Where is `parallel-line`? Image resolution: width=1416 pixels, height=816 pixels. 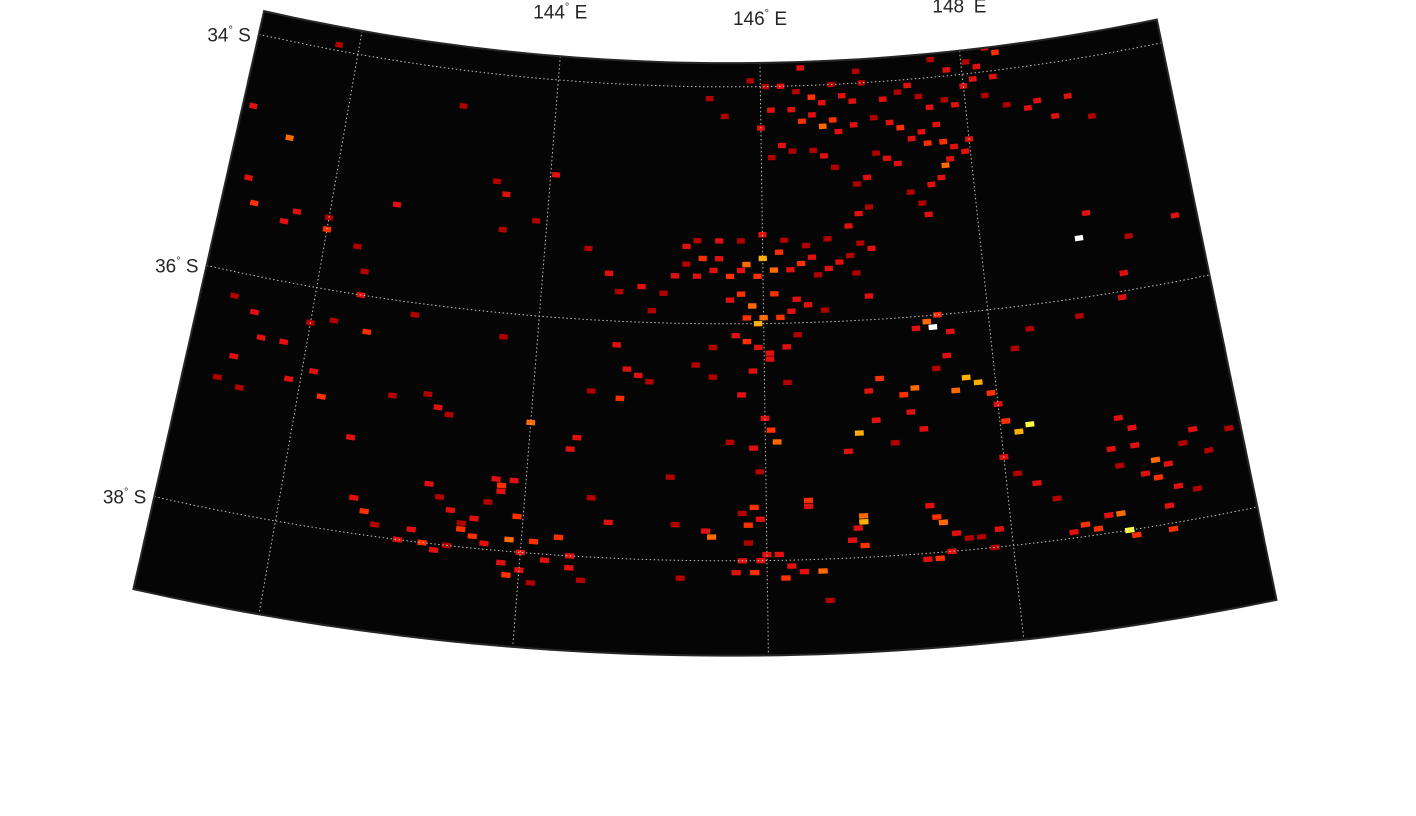 parallel-line is located at coordinates (708, 294).